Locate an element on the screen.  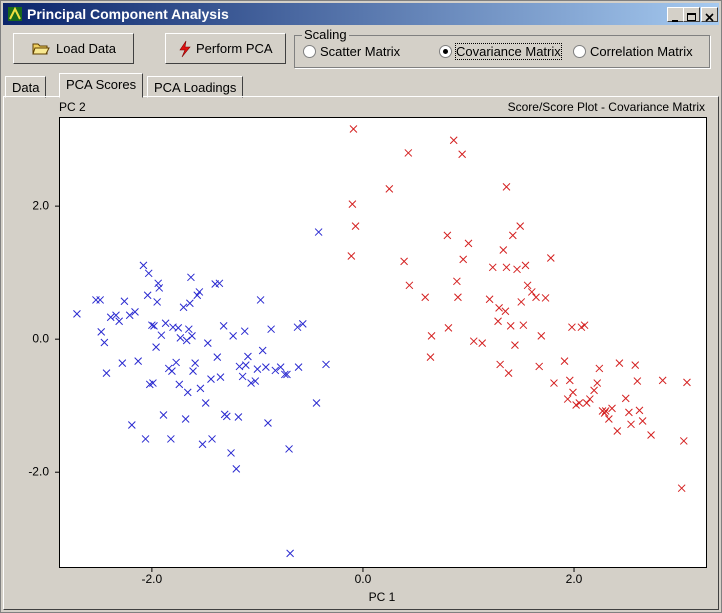
tab: PCA Scores is located at coordinates (101, 85).